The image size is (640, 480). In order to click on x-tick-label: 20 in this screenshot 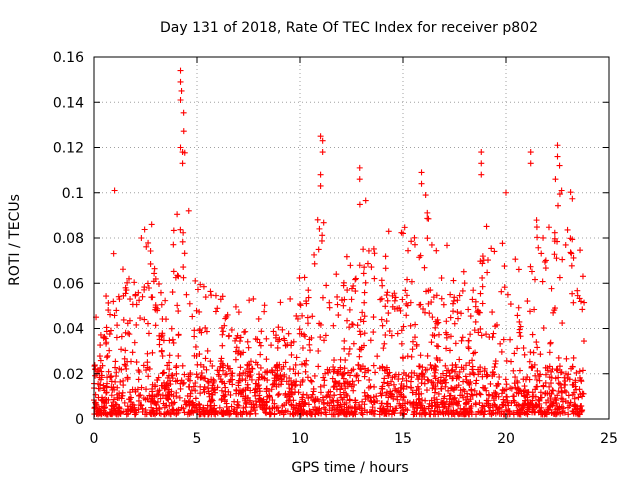, I will do `click(506, 439)`.